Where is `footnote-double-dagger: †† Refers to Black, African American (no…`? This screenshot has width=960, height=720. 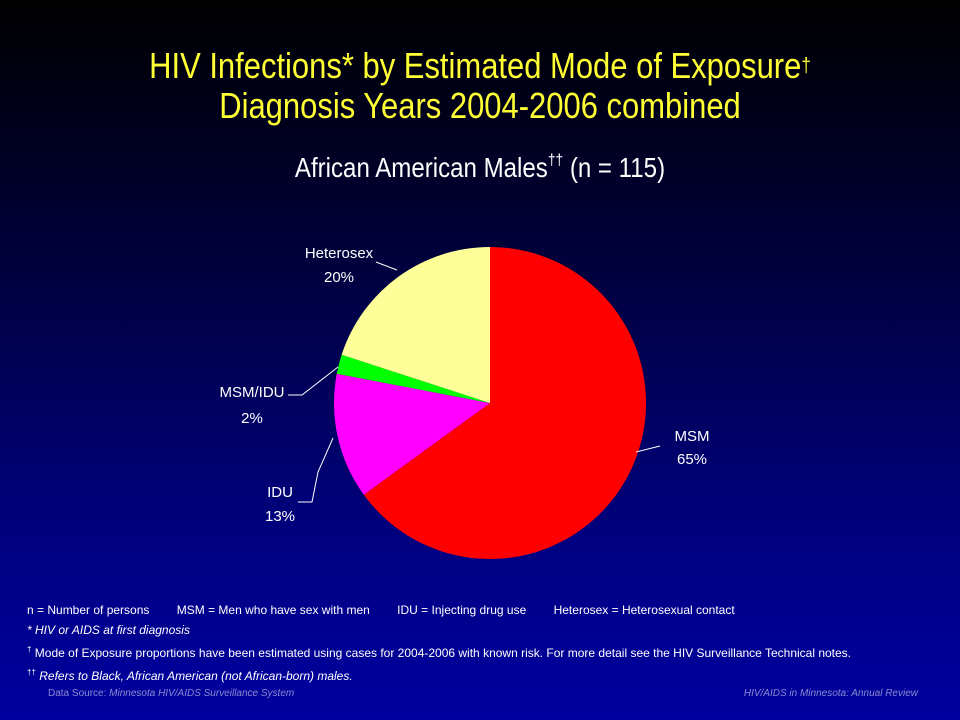 footnote-double-dagger: †† Refers to Black, African American (no… is located at coordinates (190, 675).